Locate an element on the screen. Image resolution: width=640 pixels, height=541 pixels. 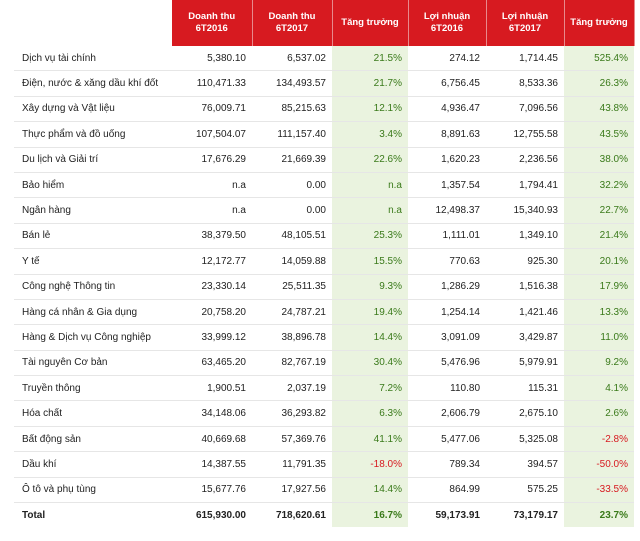
profit-2017-cell: 394.57 is located at coordinates (525, 464).